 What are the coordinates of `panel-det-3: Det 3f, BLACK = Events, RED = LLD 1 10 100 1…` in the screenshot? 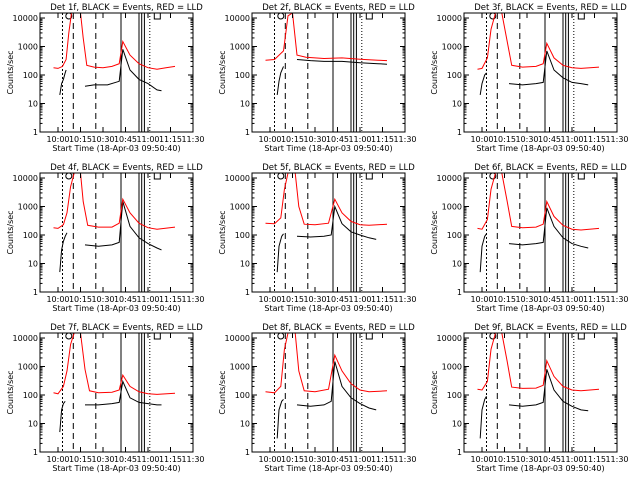 It's located at (529, 78).